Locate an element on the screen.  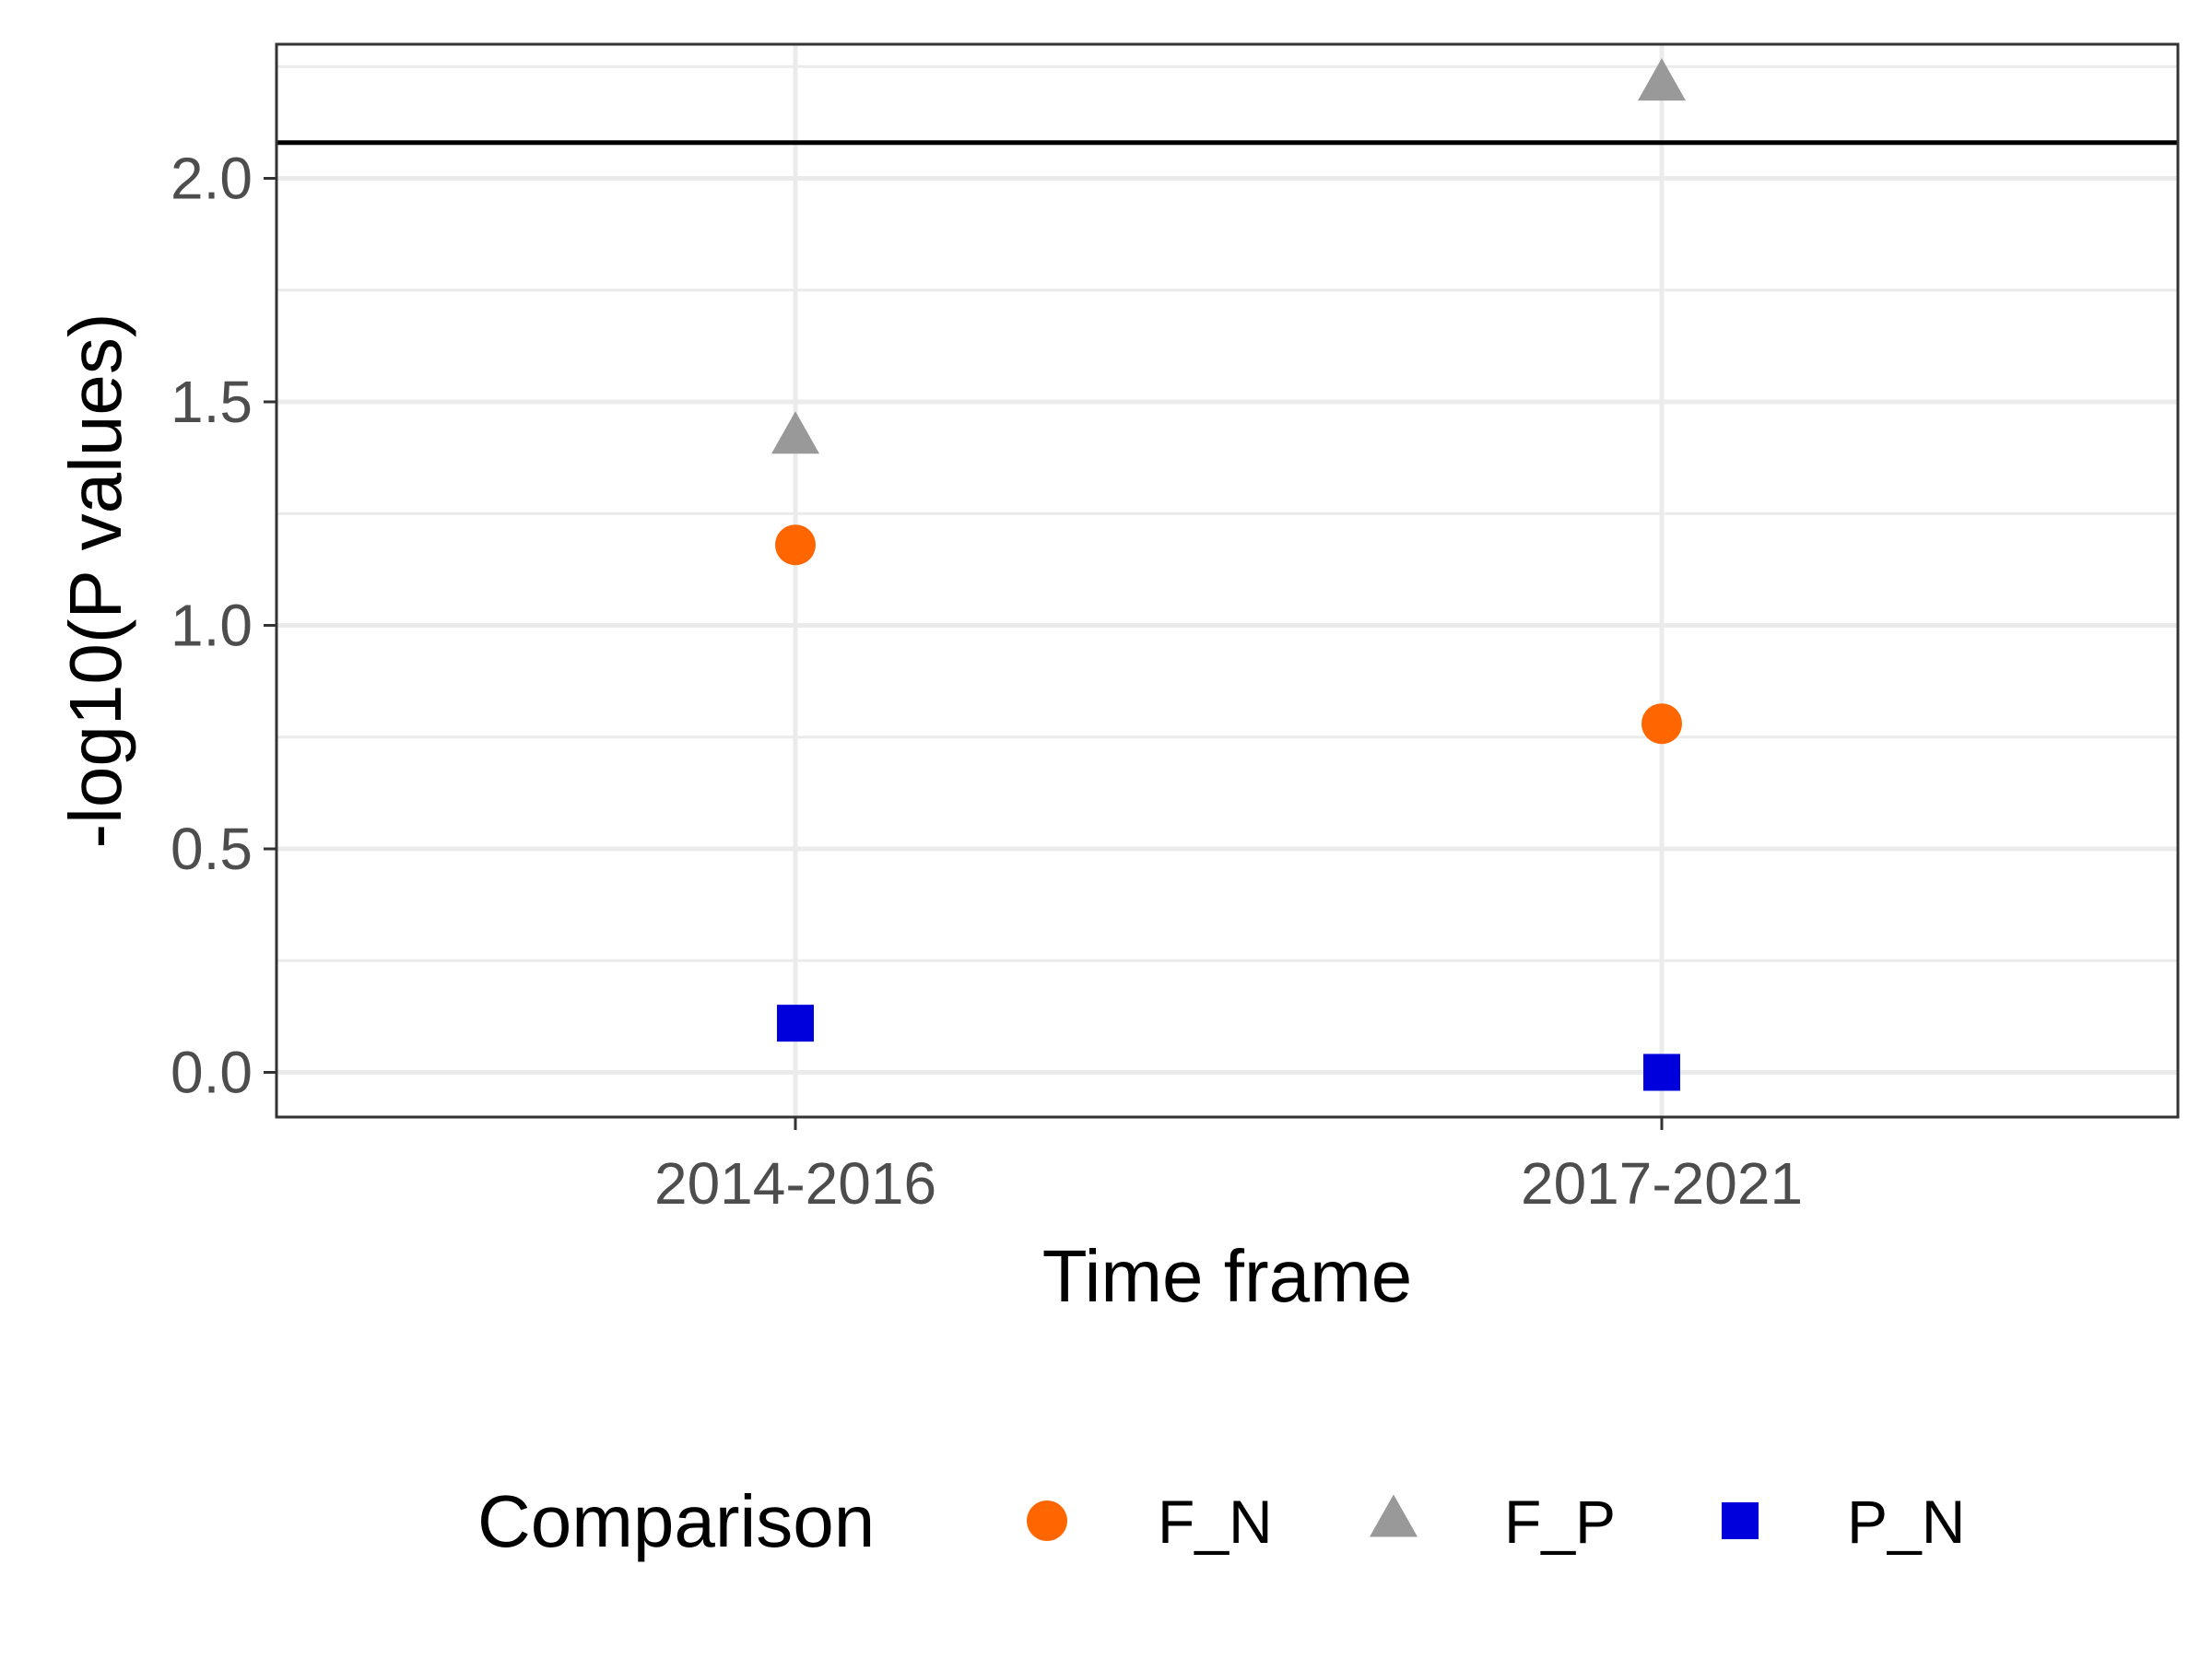
legend-label-p-n: P_N is located at coordinates (1906, 1522).